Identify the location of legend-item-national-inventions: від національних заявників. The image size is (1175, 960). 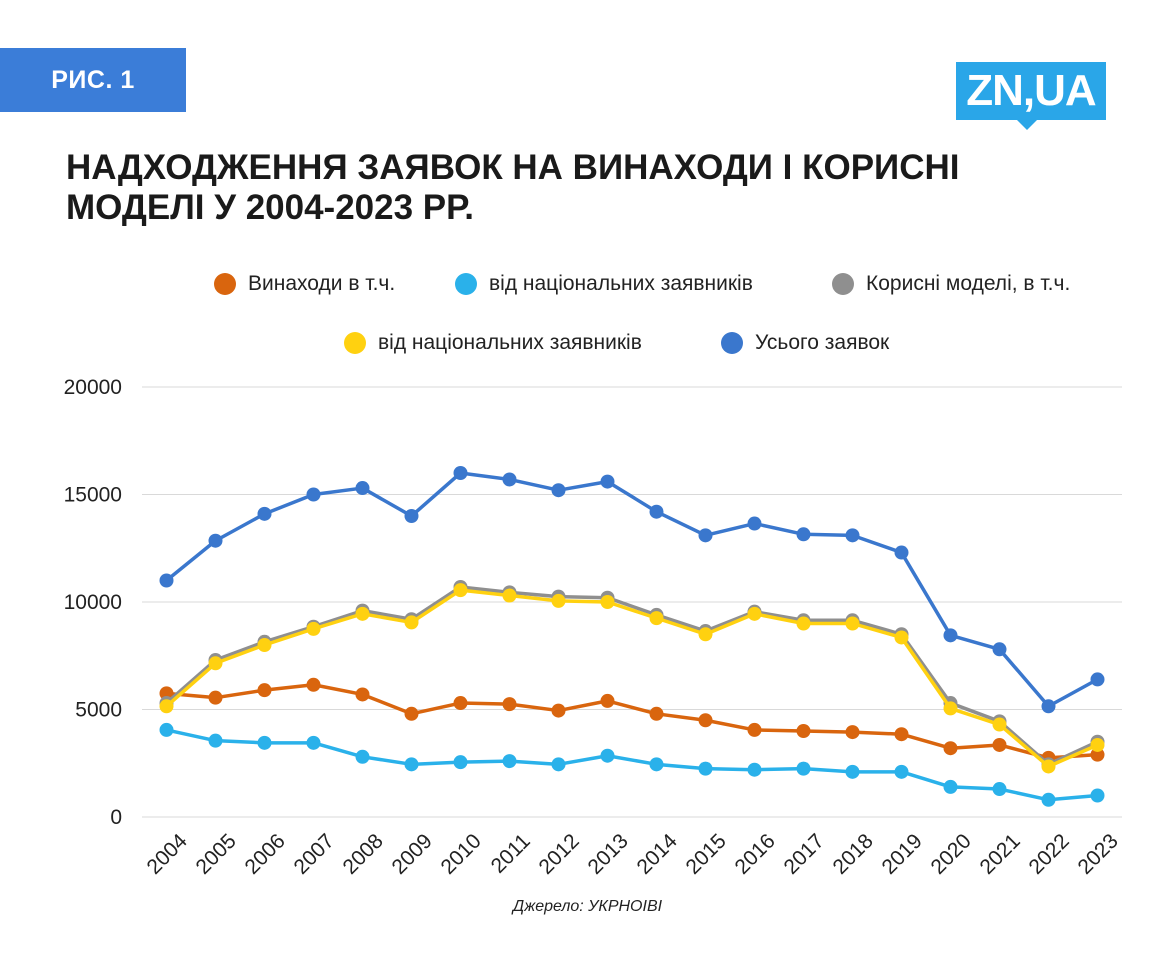
(604, 284).